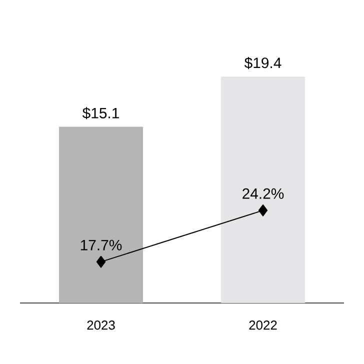  Describe the element at coordinates (263, 63) in the screenshot. I see `data-label: $19.4` at that location.